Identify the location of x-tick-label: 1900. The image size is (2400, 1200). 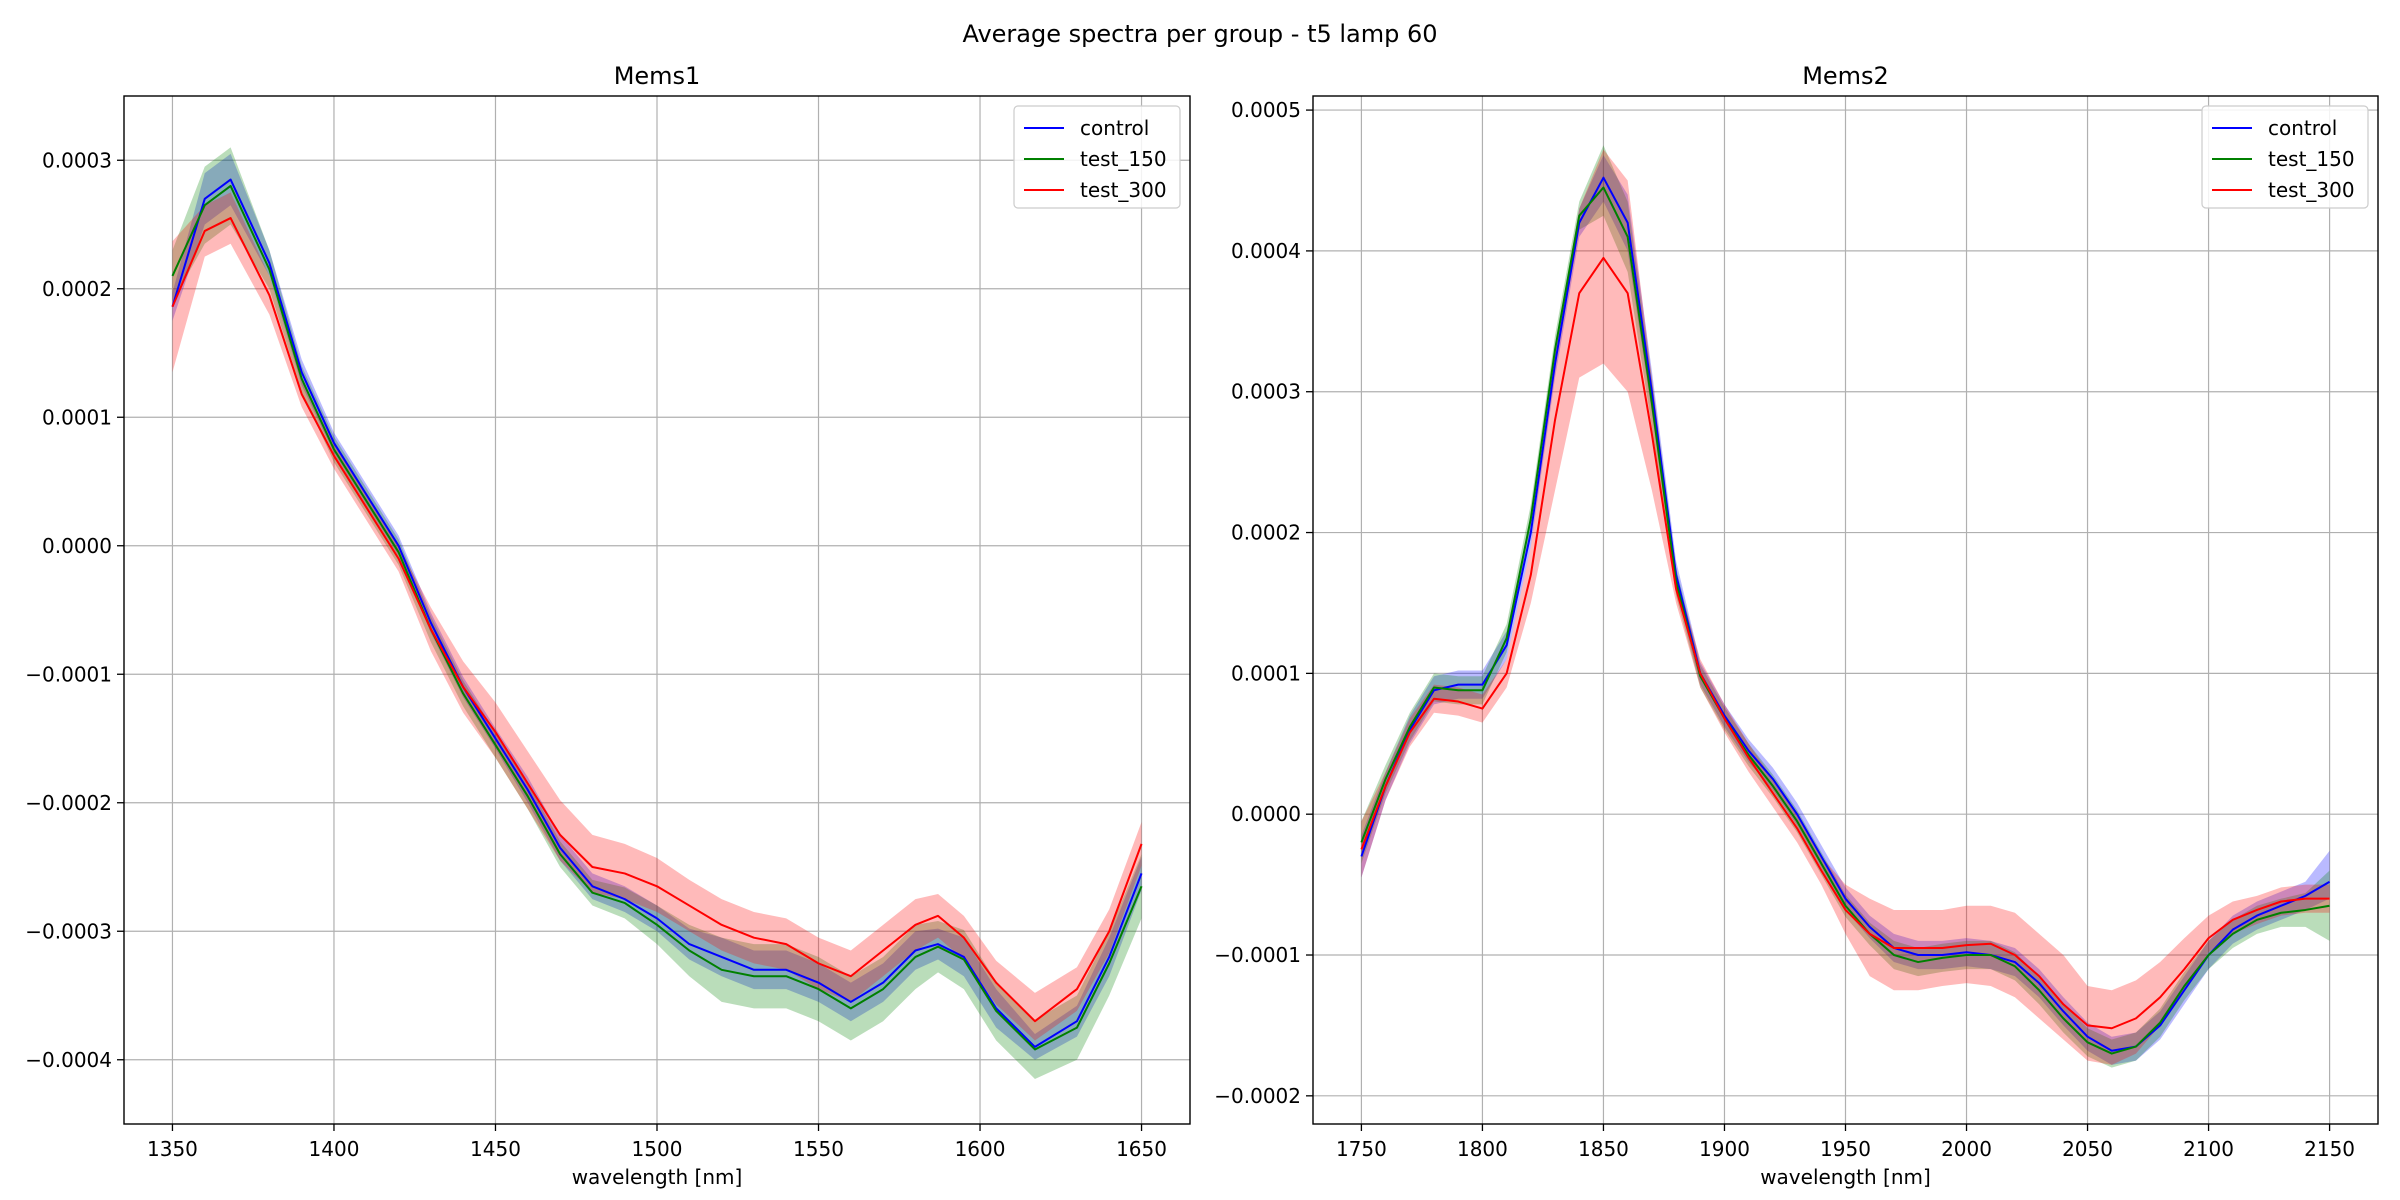
(1724, 1149).